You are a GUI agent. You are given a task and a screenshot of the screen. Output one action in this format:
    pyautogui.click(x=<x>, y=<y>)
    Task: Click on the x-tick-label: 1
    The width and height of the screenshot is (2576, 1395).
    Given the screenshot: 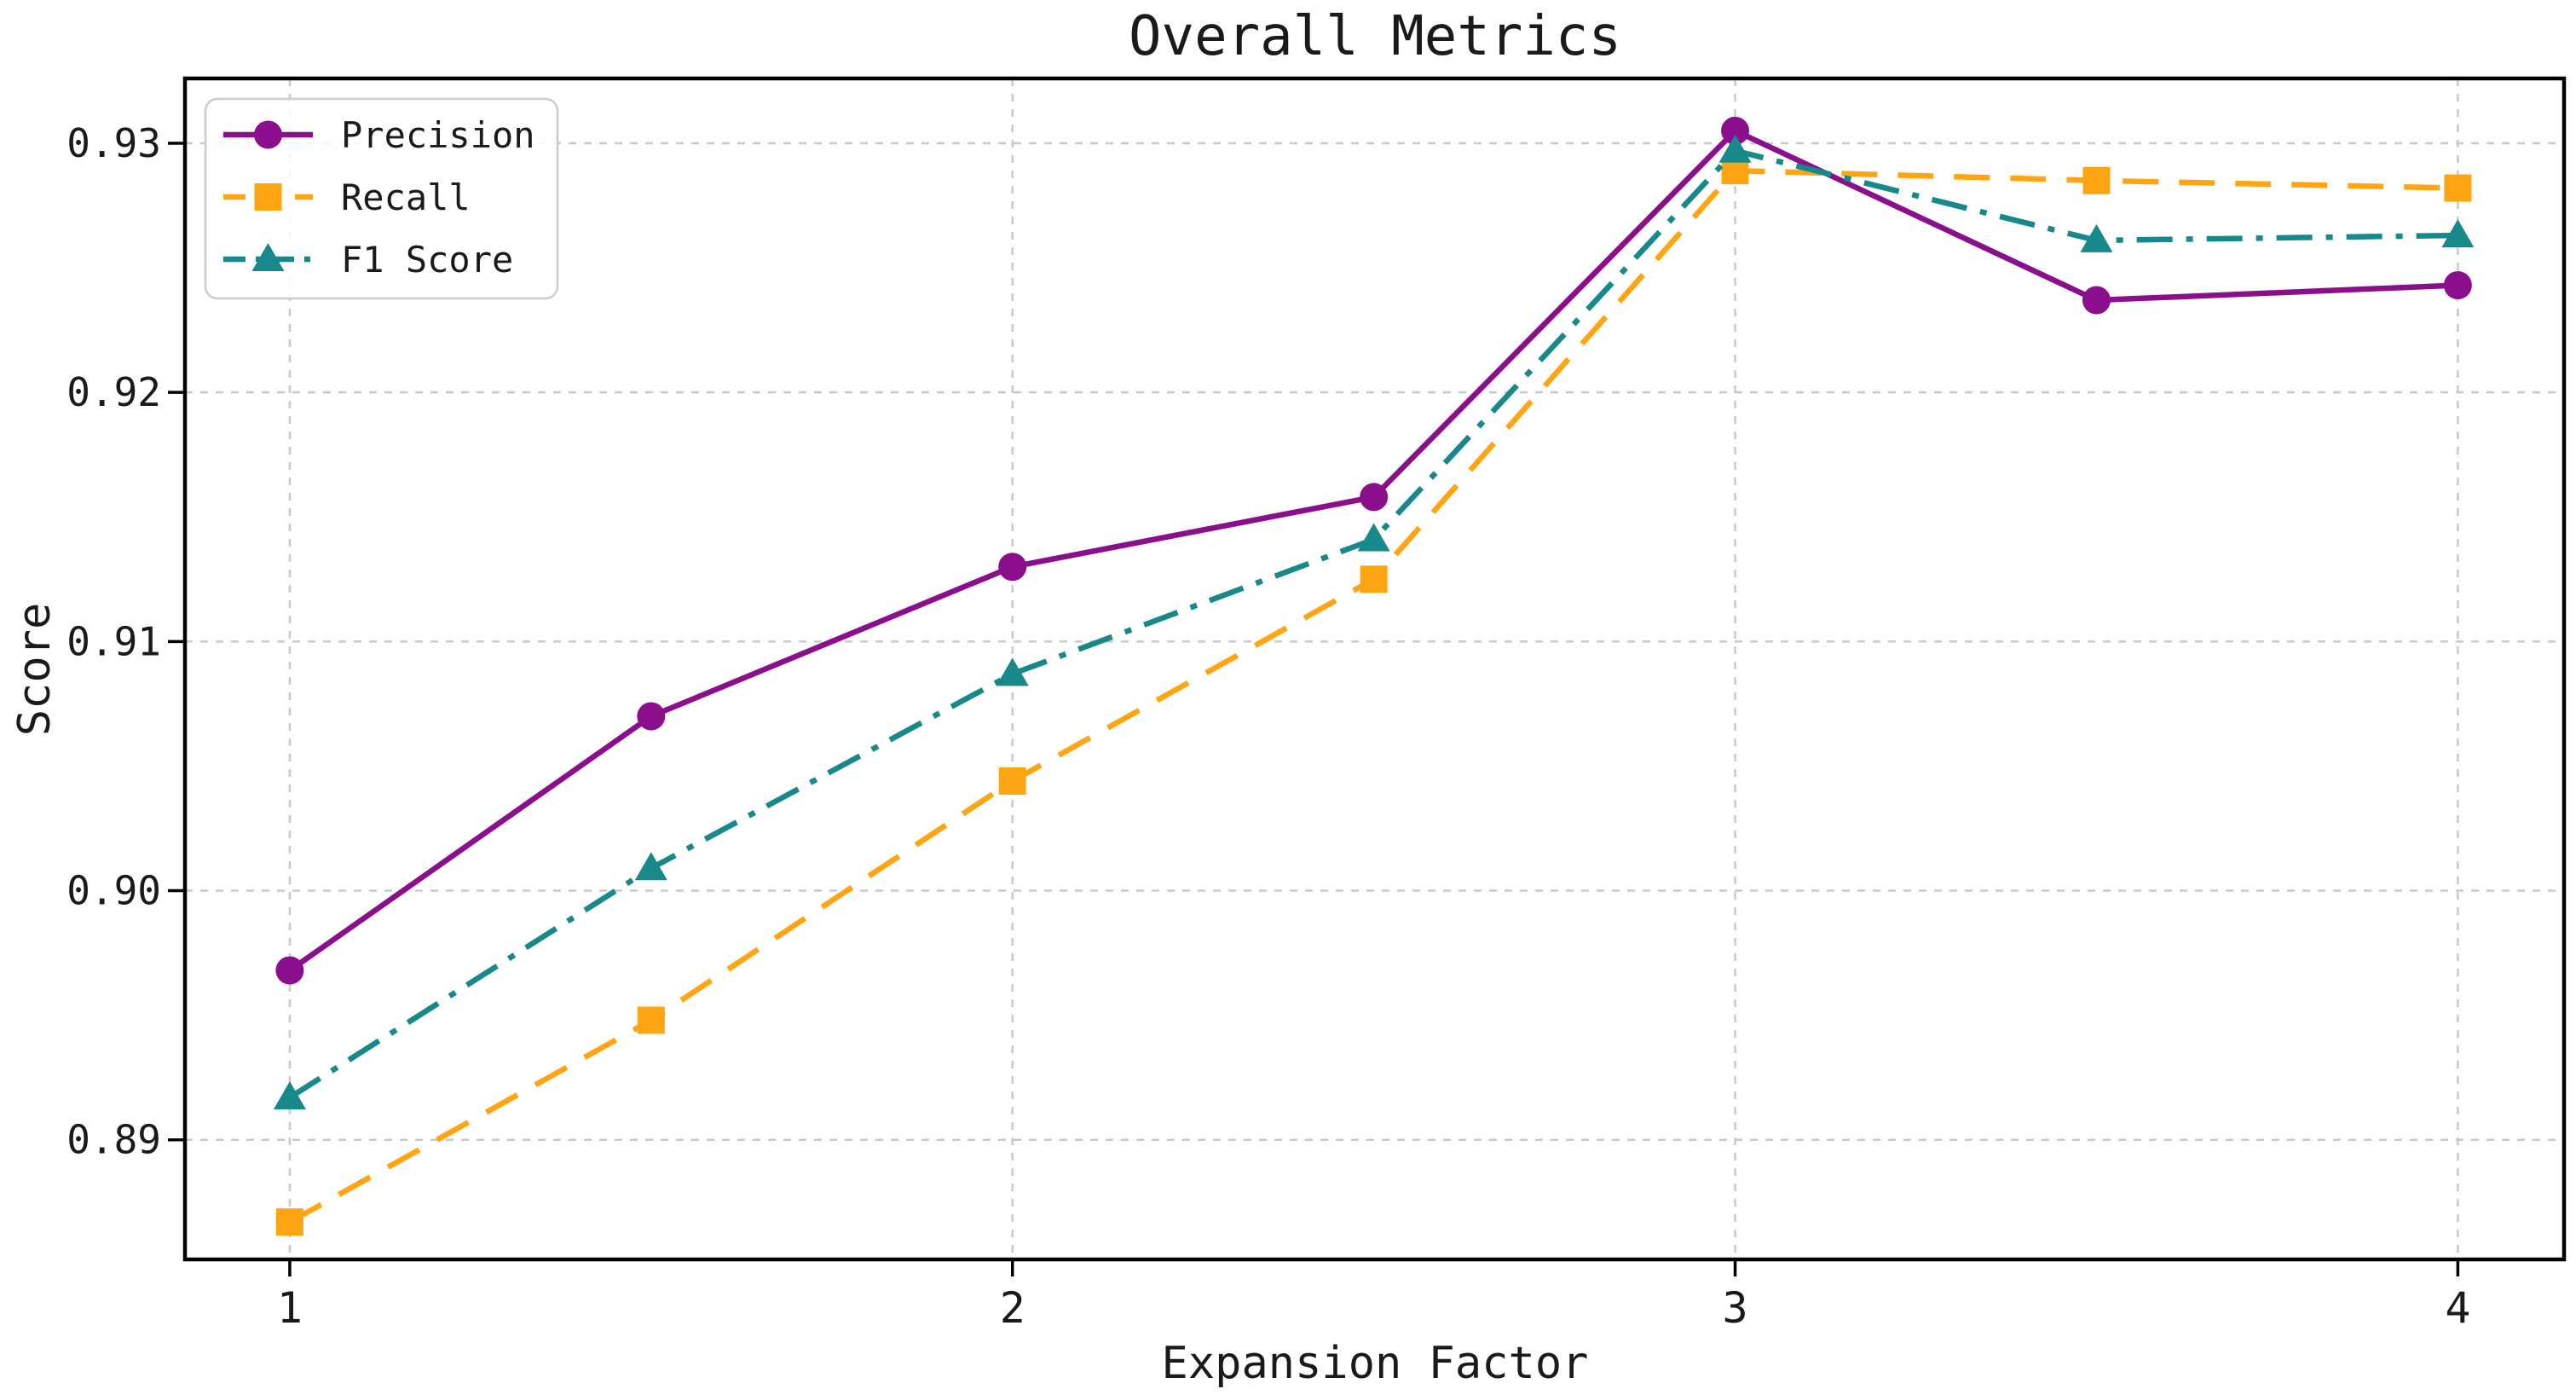 What is the action you would take?
    pyautogui.click(x=290, y=1308)
    